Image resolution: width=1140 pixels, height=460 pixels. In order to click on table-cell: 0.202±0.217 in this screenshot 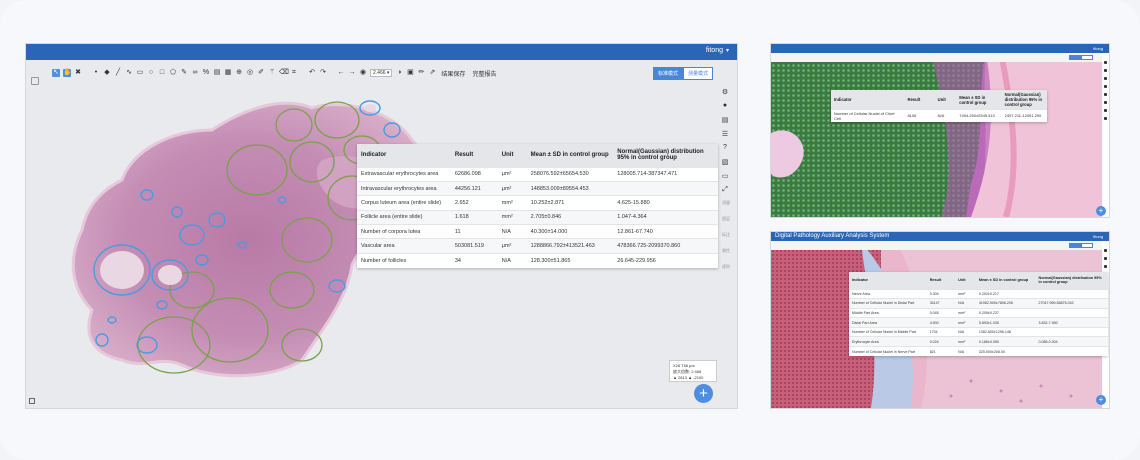, I will do `click(1005, 293)`.